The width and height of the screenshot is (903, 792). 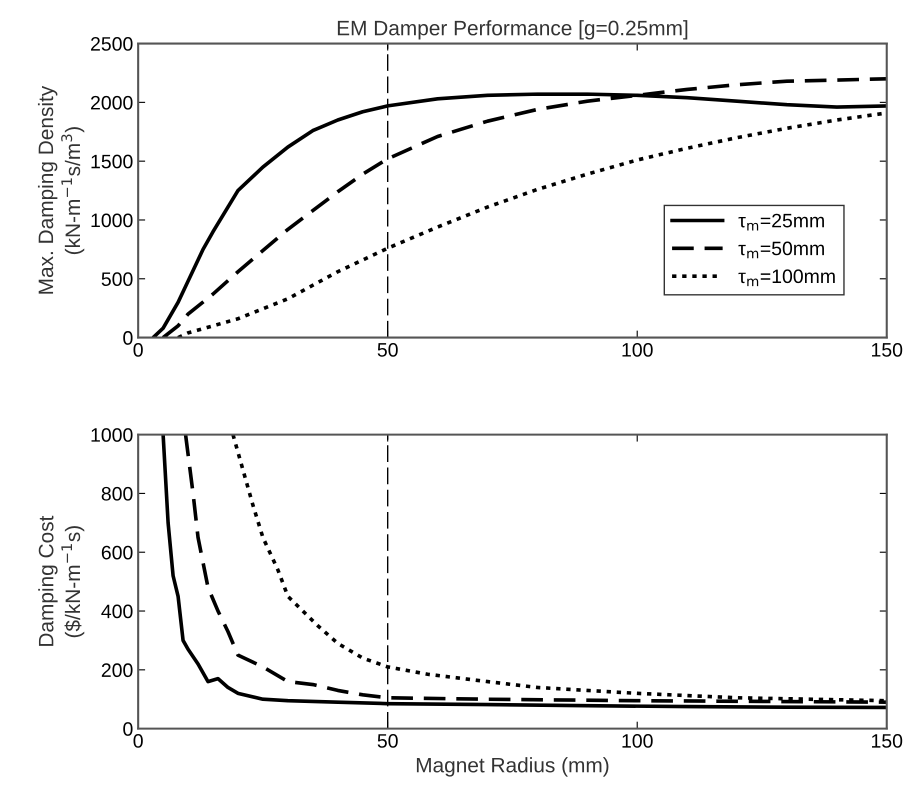 I want to click on y-tick-label: 800, so click(x=117, y=493).